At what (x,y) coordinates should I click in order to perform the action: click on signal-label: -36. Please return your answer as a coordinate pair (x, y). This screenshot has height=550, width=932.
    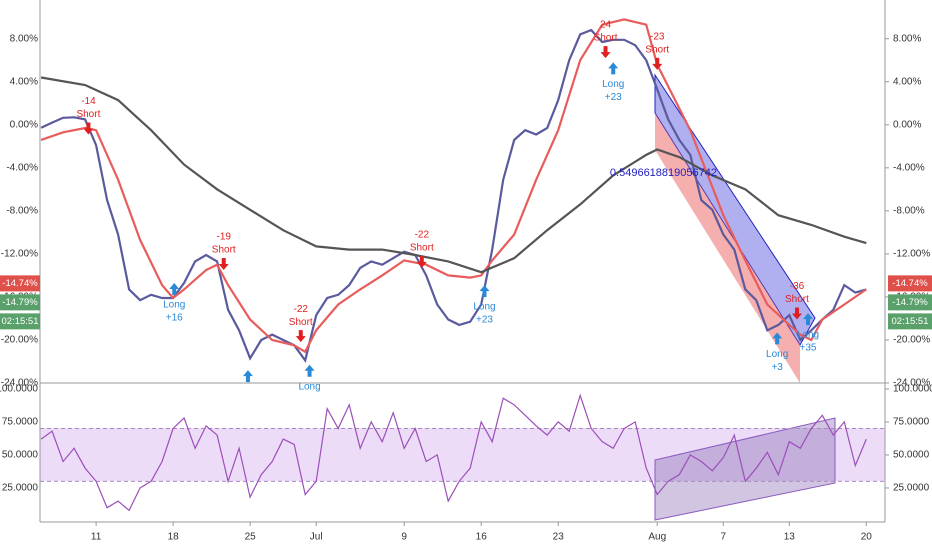
    Looking at the image, I should click on (797, 286).